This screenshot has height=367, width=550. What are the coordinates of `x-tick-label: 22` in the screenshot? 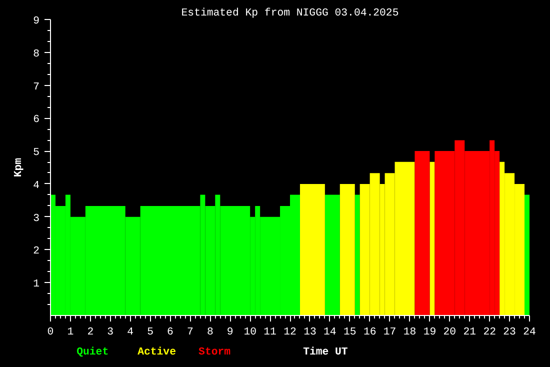 It's located at (489, 332).